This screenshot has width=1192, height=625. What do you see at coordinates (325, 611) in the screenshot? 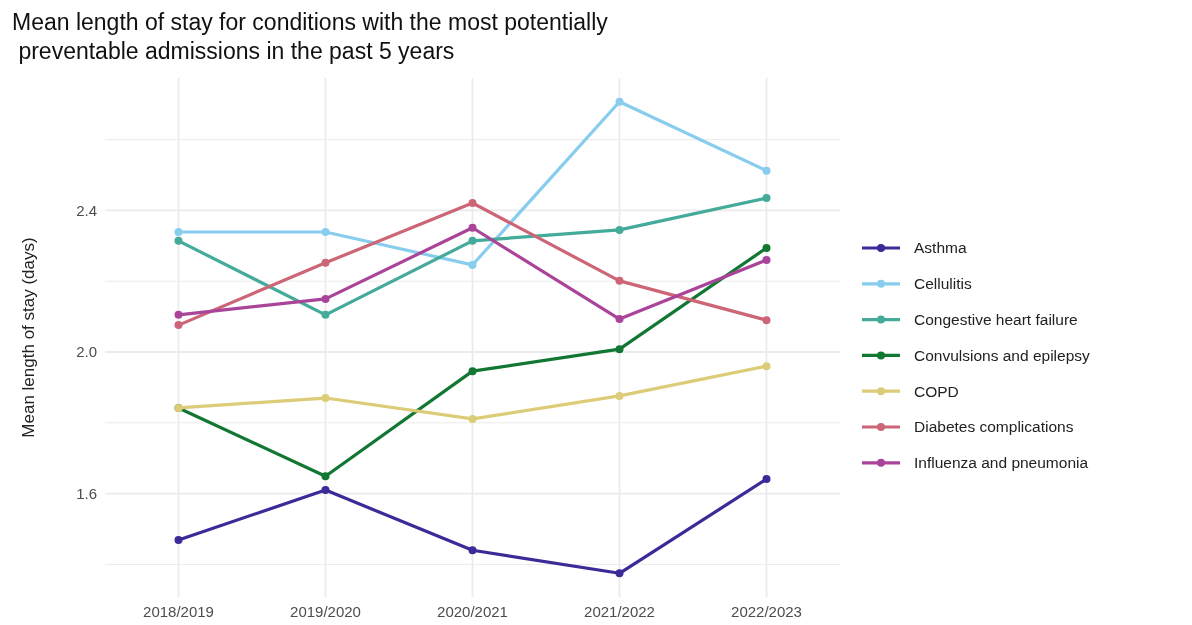
I see `x-tick-label: 2019/2020` at bounding box center [325, 611].